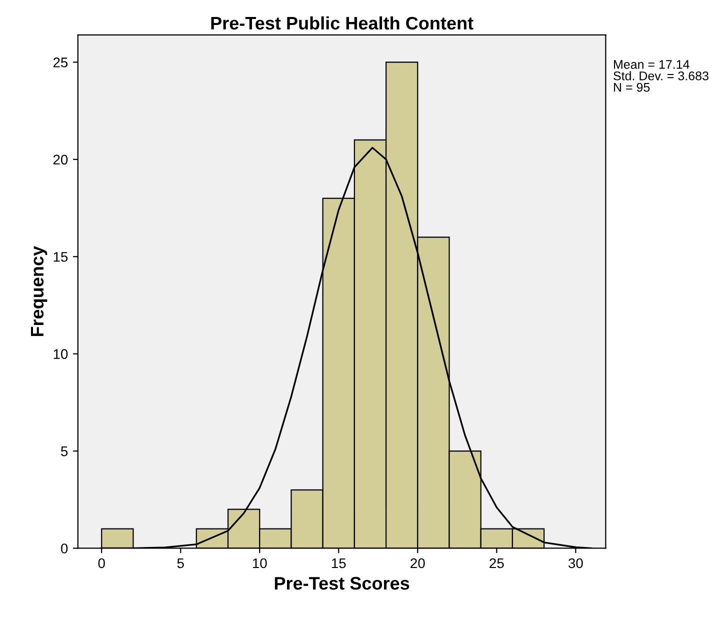 This screenshot has width=728, height=636. I want to click on y-tick-label: 15, so click(61, 257).